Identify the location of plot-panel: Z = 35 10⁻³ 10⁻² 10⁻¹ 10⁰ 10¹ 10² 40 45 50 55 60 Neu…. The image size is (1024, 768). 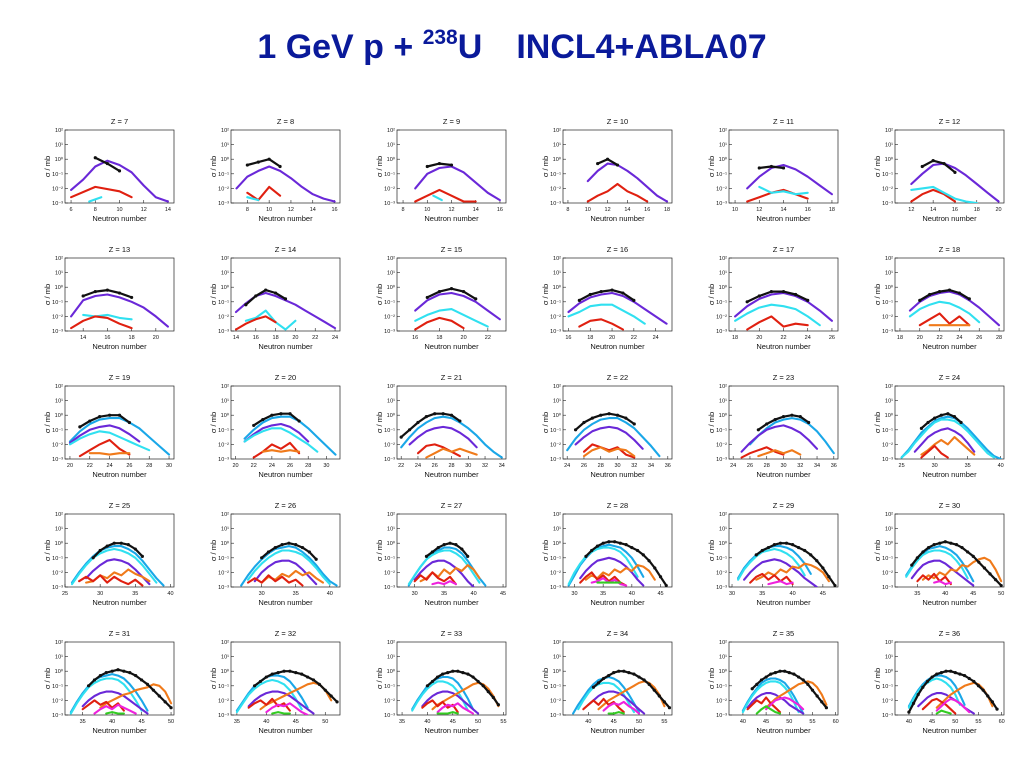
(775, 689).